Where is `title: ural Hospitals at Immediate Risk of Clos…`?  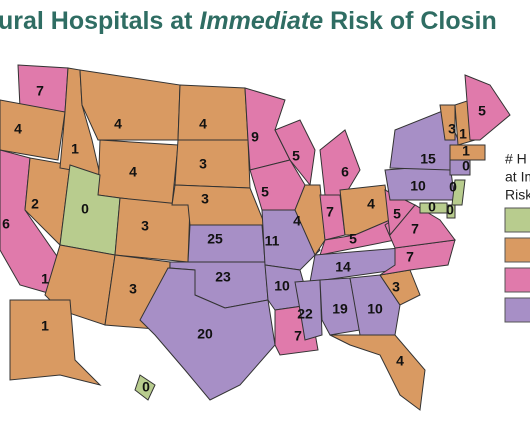 title: ural Hospitals at Immediate Risk of Clos… is located at coordinates (248, 21).